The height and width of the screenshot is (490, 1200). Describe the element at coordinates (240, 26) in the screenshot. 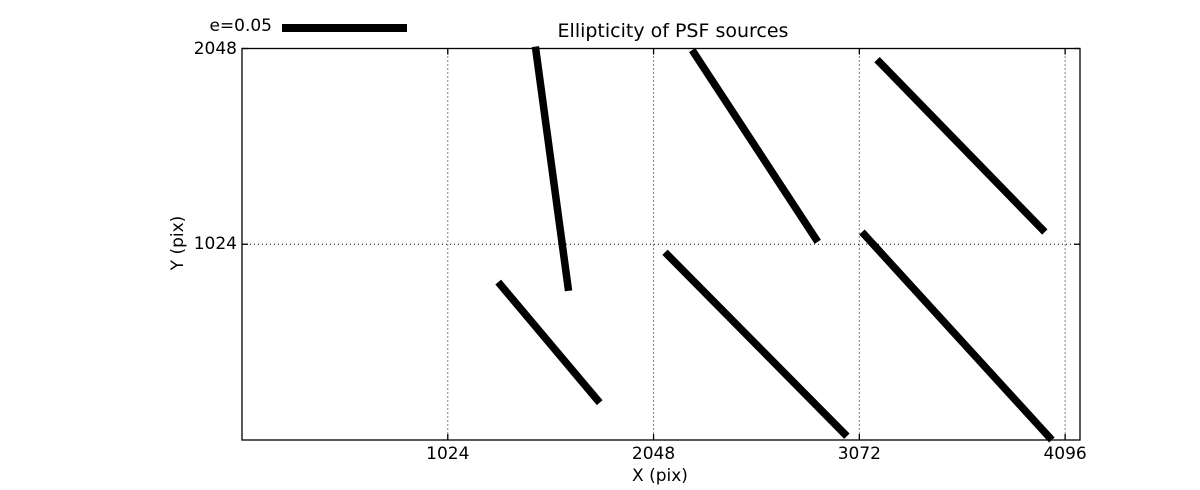

I see `legend-label: e=0.05` at that location.